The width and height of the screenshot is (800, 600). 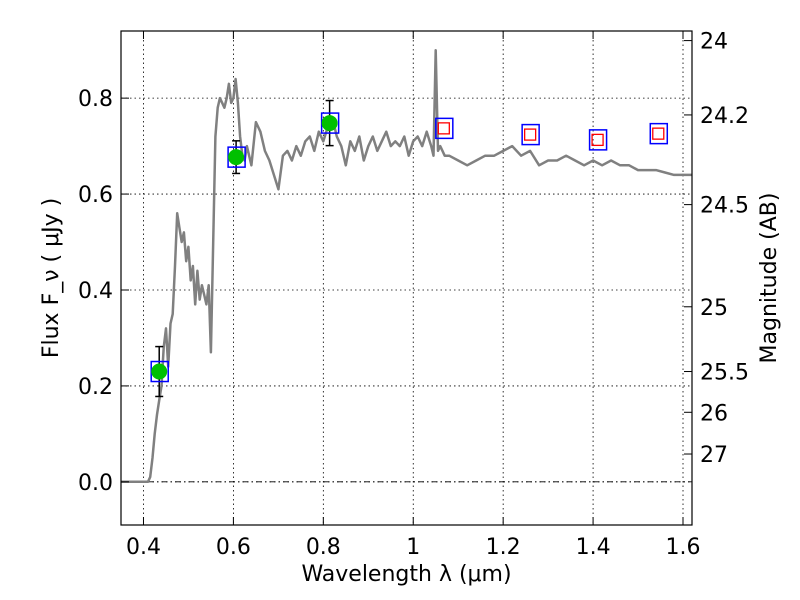 What do you see at coordinates (51, 278) in the screenshot?
I see `y-axis-label: Flux F_ν ( μJy )` at bounding box center [51, 278].